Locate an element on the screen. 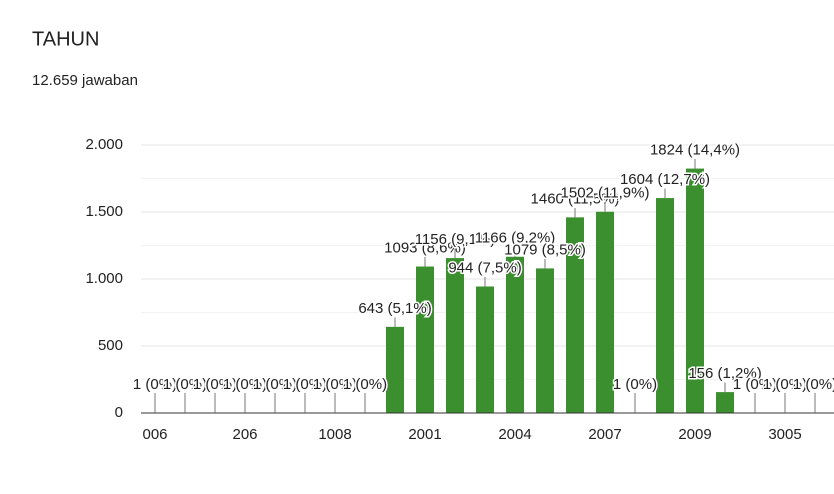  data-label: 1079 (8,5%) is located at coordinates (545, 249).